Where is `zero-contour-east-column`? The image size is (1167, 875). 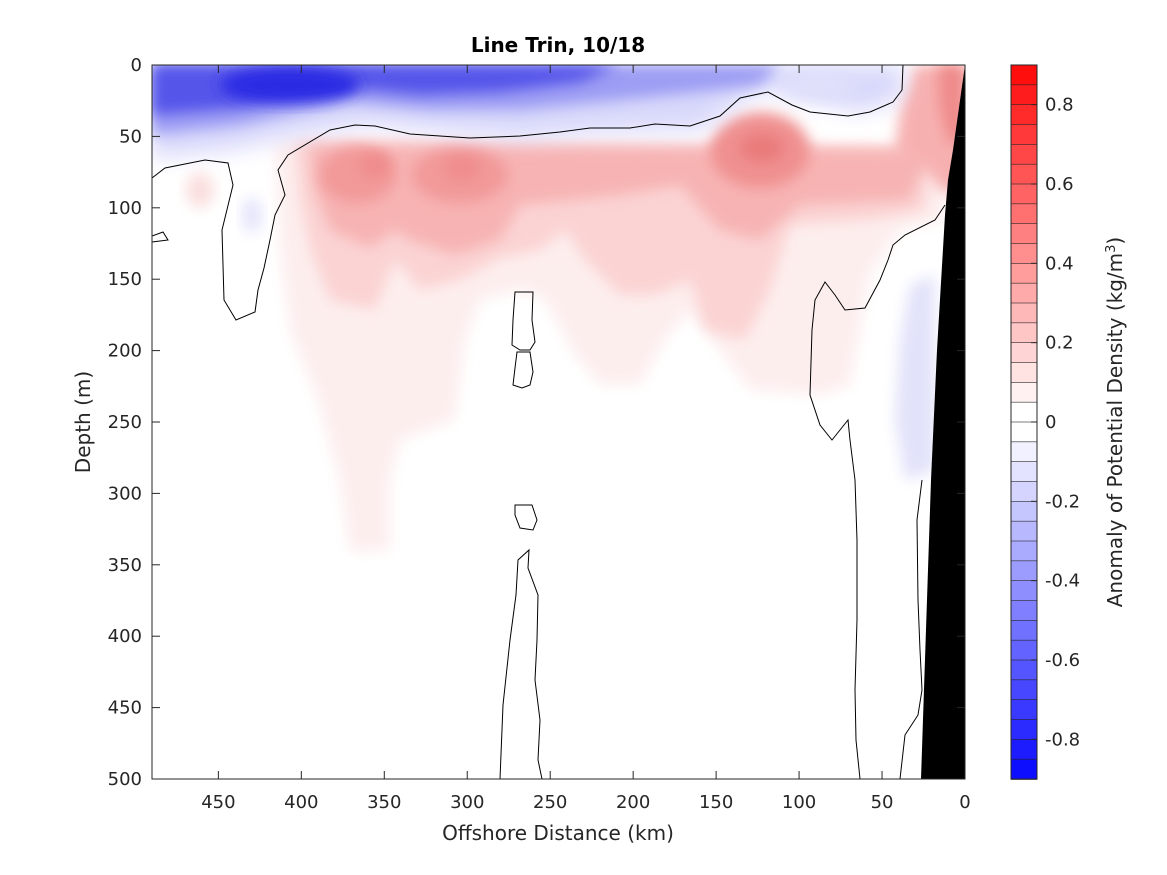 zero-contour-east-column is located at coordinates (877, 491).